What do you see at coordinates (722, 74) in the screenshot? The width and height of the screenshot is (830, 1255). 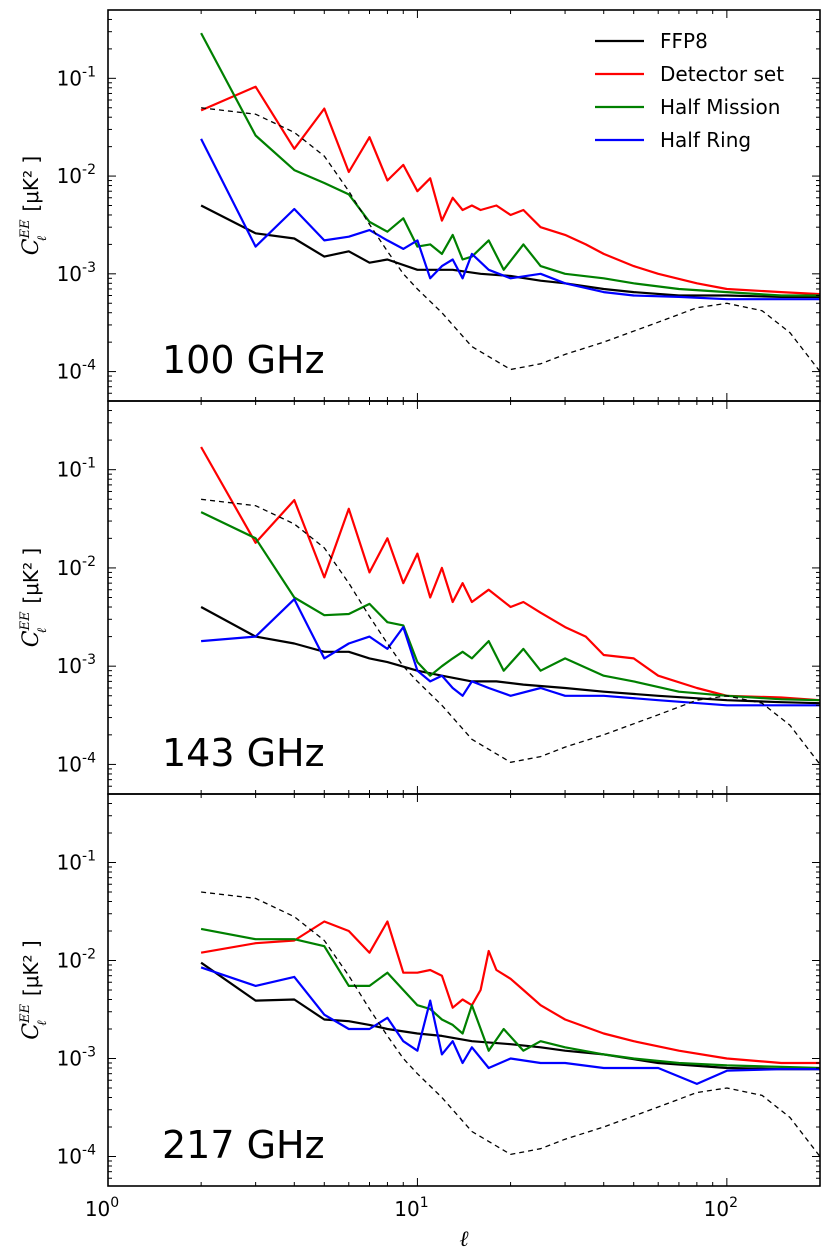 I see `legend-label: Detector set` at bounding box center [722, 74].